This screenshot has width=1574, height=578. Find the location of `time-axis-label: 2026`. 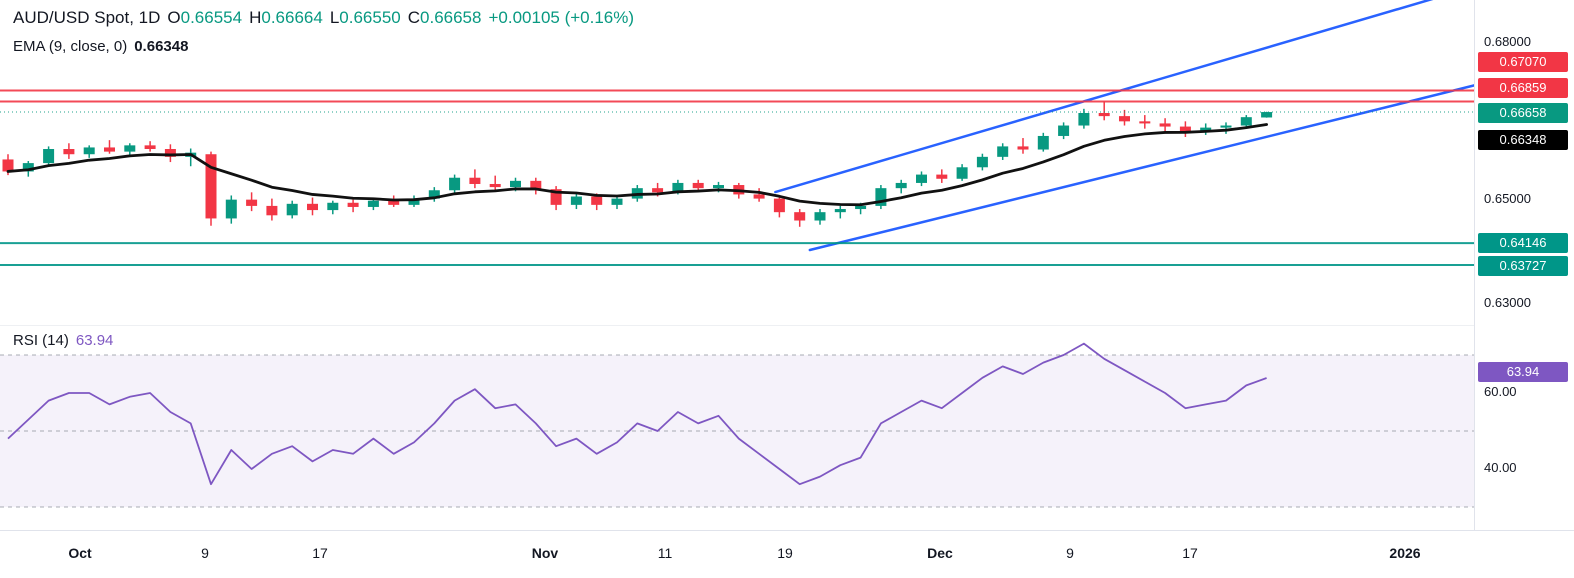

time-axis-label: 2026 is located at coordinates (1405, 553).